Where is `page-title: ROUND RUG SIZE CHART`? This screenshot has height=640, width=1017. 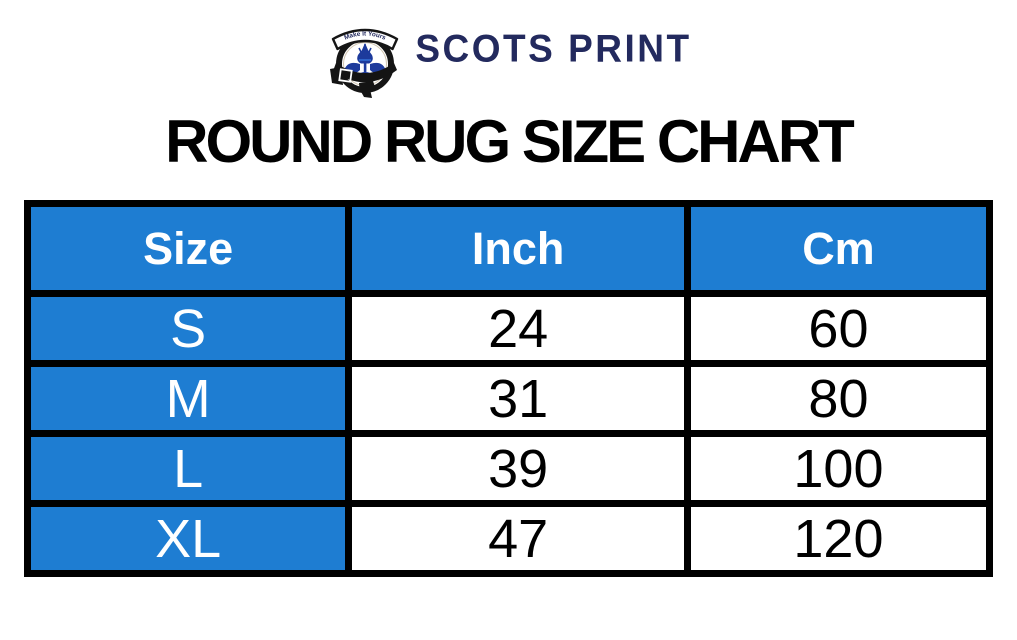
page-title: ROUND RUG SIZE CHART is located at coordinates (510, 141).